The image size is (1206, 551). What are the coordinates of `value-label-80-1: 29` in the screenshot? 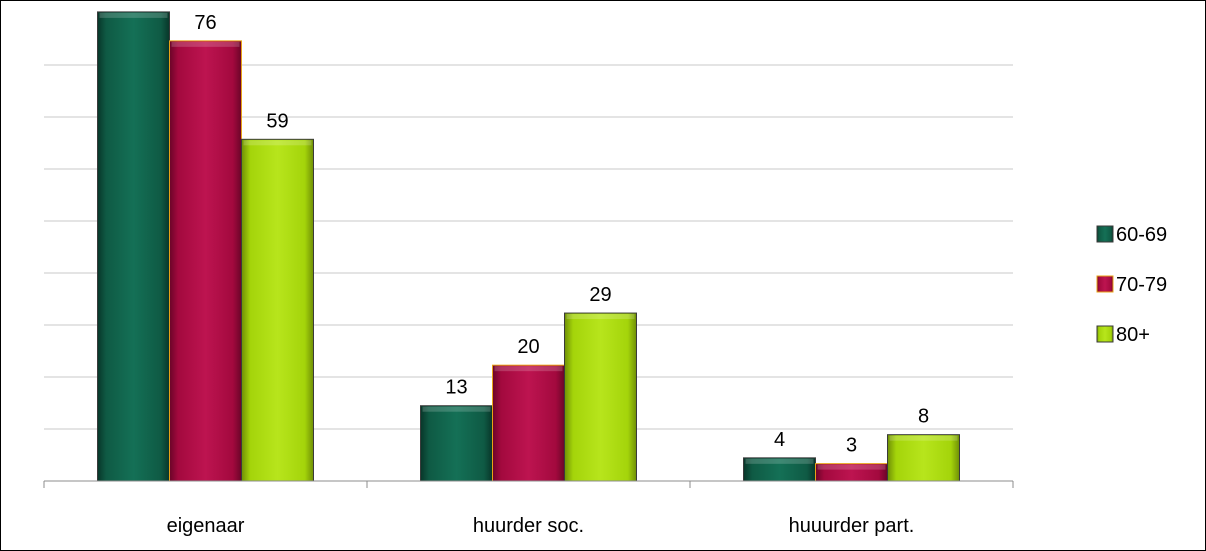 It's located at (600, 295).